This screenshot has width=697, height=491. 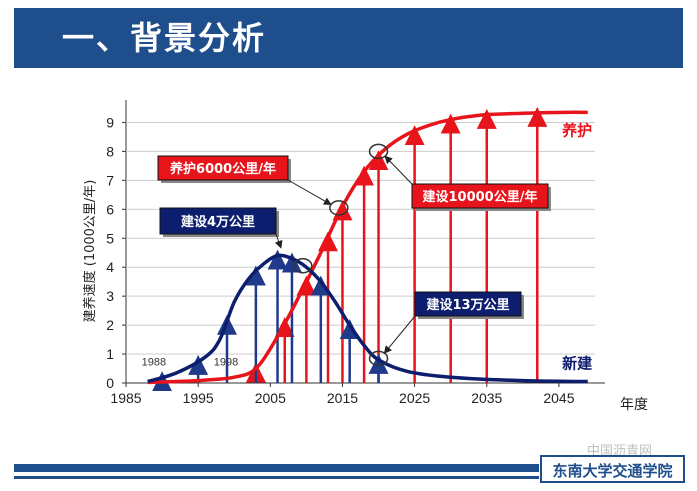 What do you see at coordinates (341, 255) in the screenshot?
I see `circle-layer` at bounding box center [341, 255].